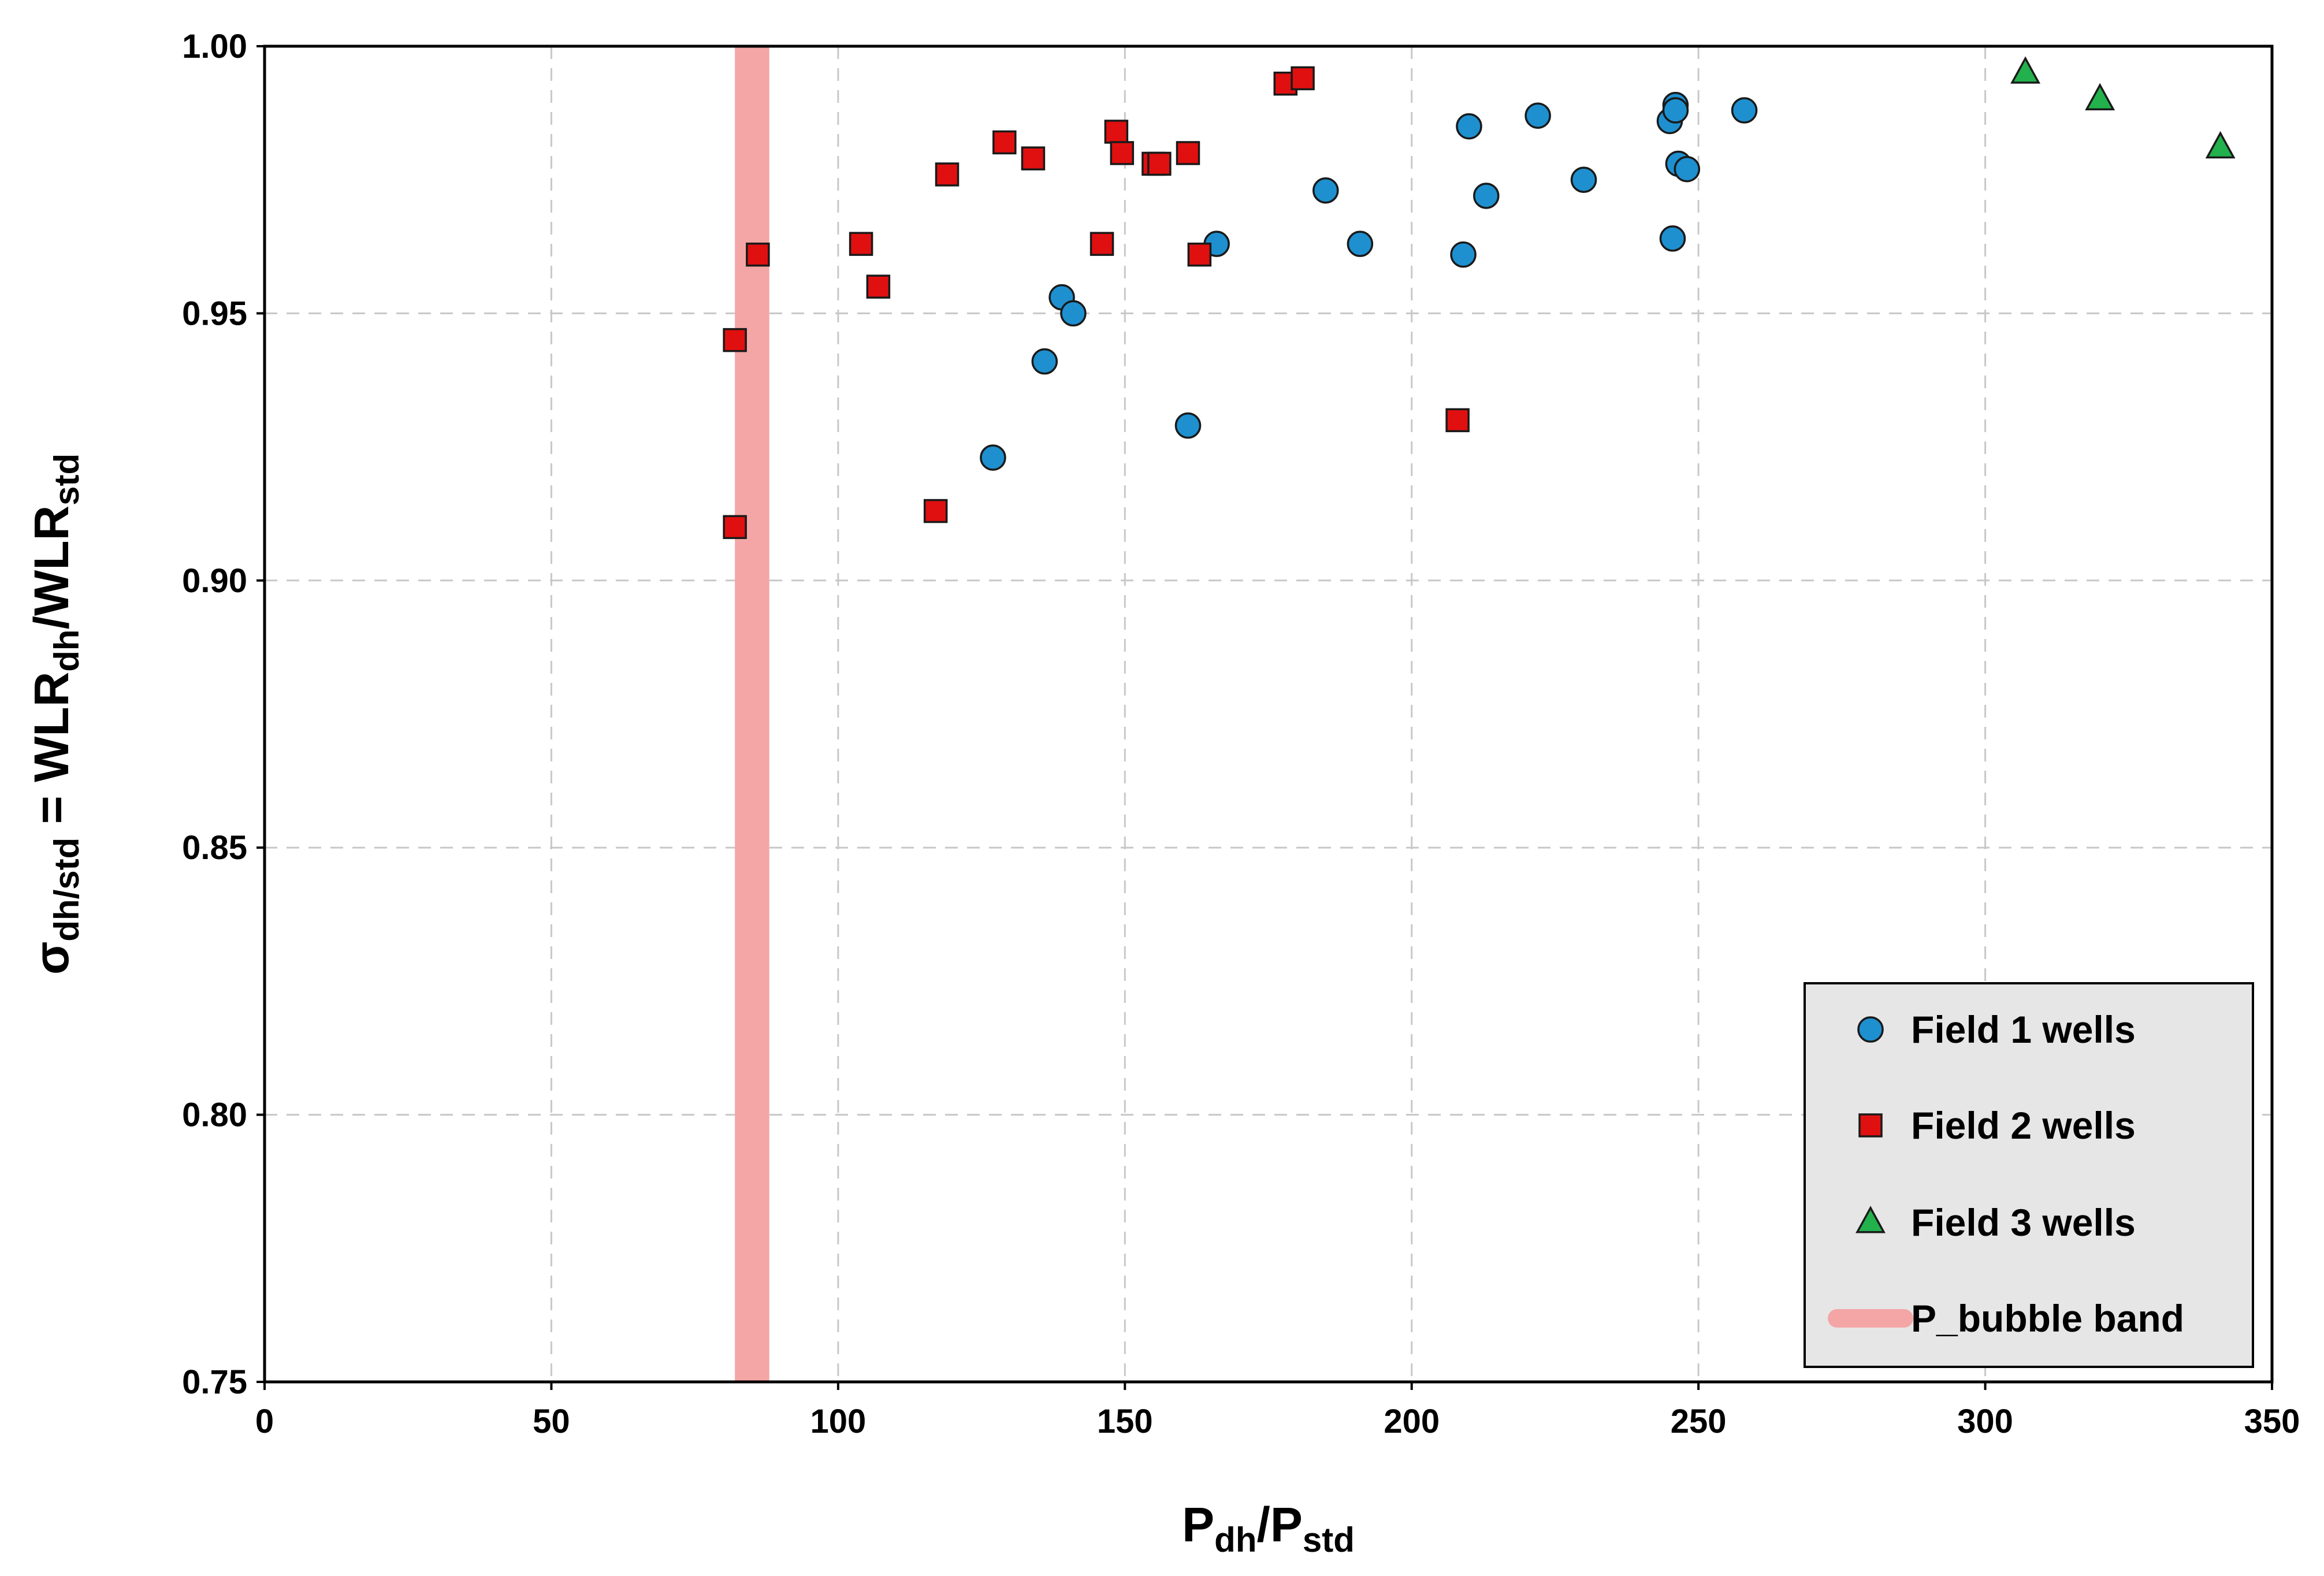 This screenshot has height=1576, width=2324. I want to click on y-tick-label: 0.90, so click(214, 581).